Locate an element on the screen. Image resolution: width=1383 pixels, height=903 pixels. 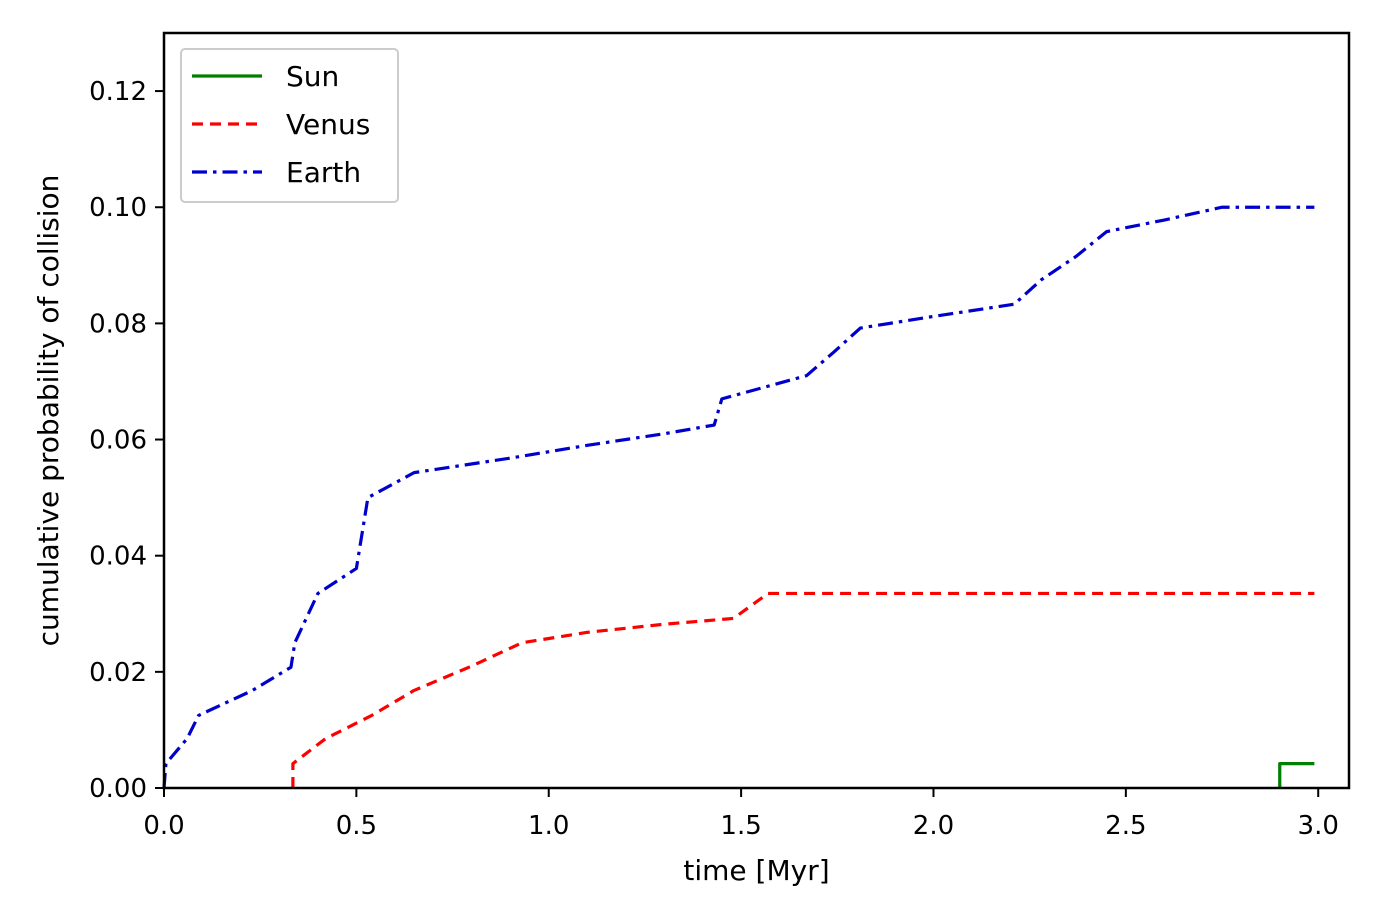
x-tick-label: 0.5 is located at coordinates (356, 826).